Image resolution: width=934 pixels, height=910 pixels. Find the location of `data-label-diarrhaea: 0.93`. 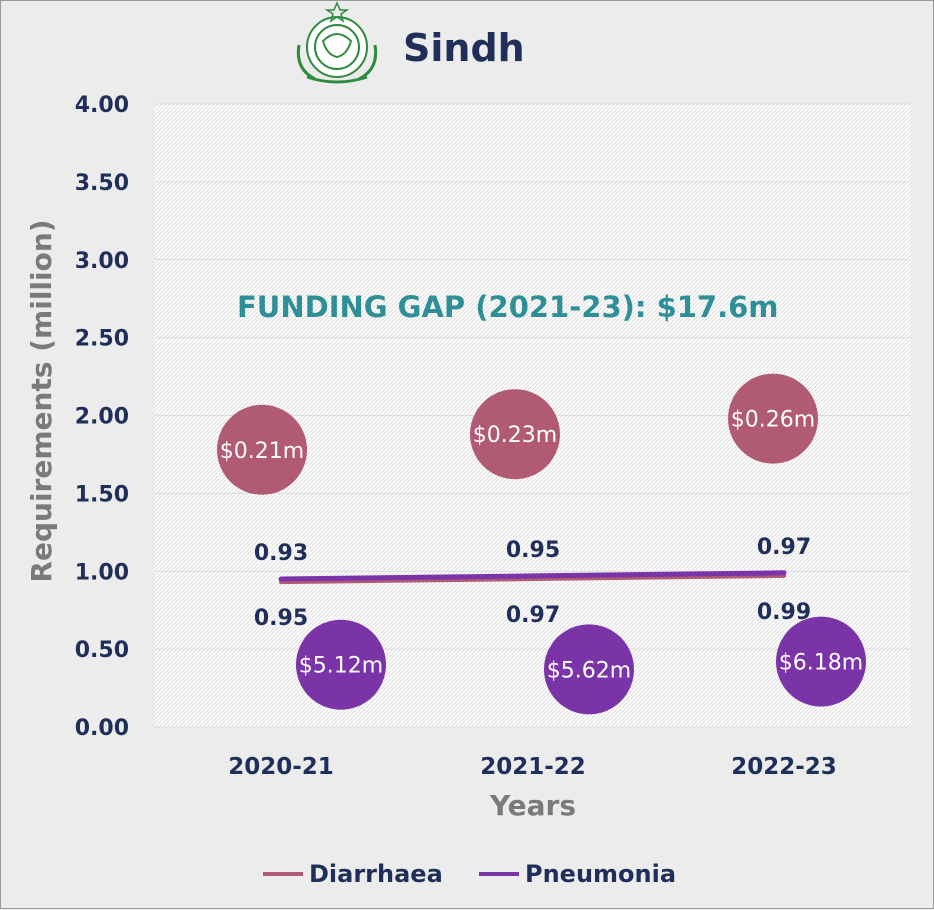

data-label-diarrhaea: 0.93 is located at coordinates (281, 553).